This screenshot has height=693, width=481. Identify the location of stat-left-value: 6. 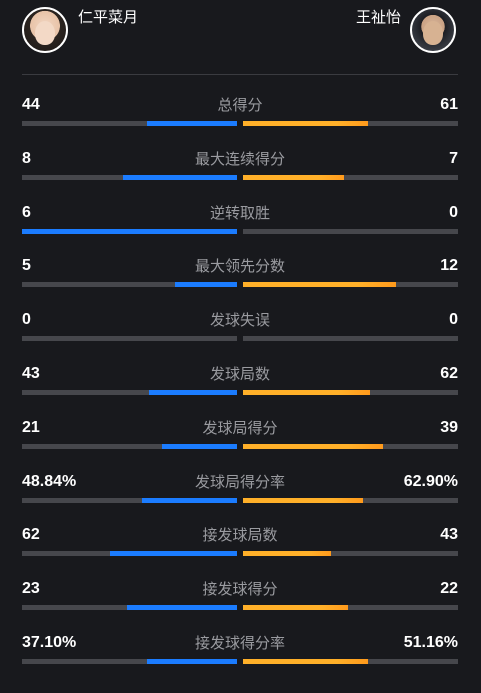
(26, 212).